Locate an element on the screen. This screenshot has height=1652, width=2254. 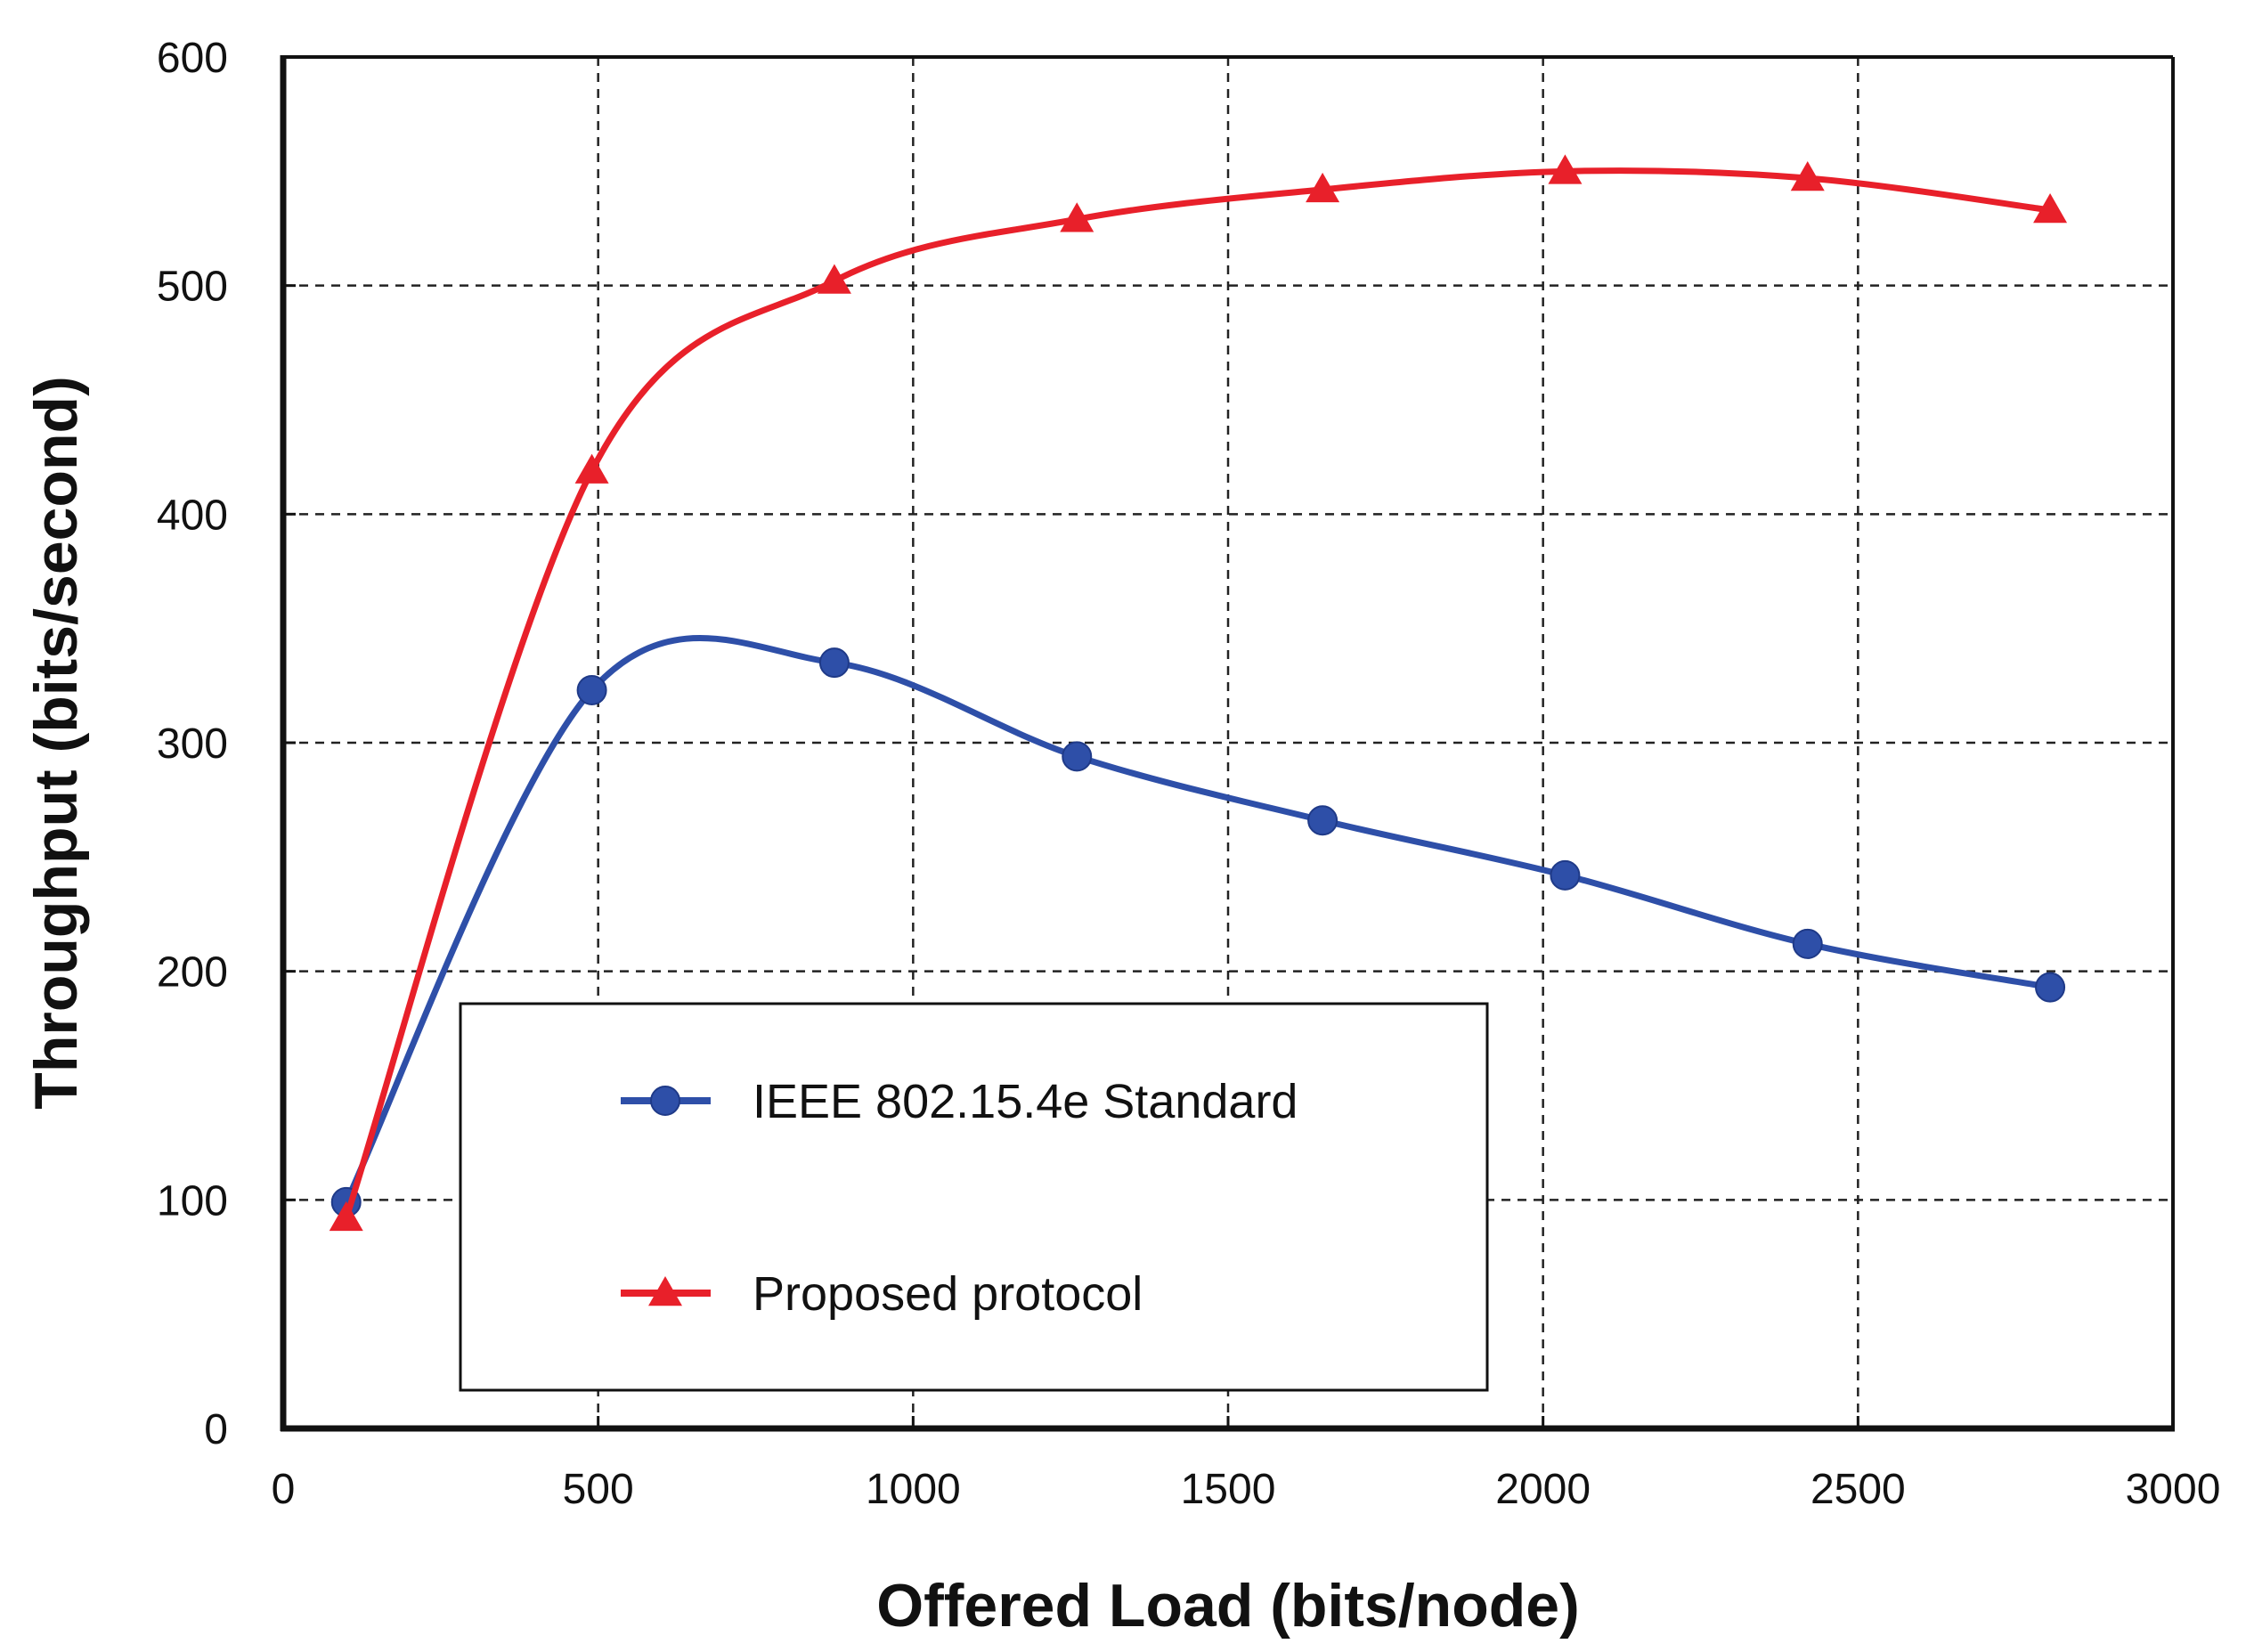
x-tick-label: 0 is located at coordinates (284, 1489).